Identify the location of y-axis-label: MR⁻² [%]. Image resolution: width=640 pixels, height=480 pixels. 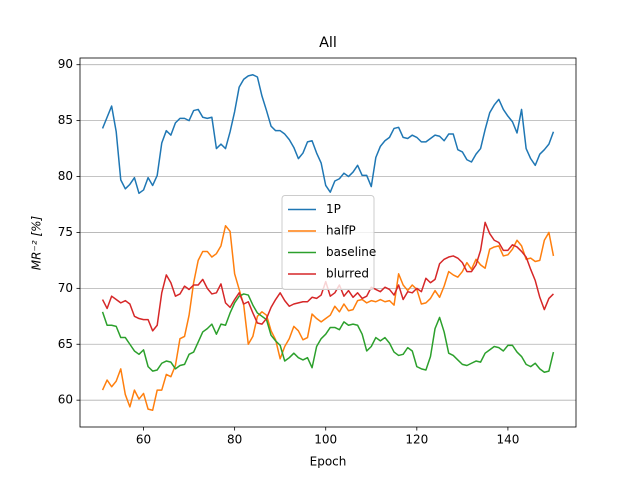
(37, 242).